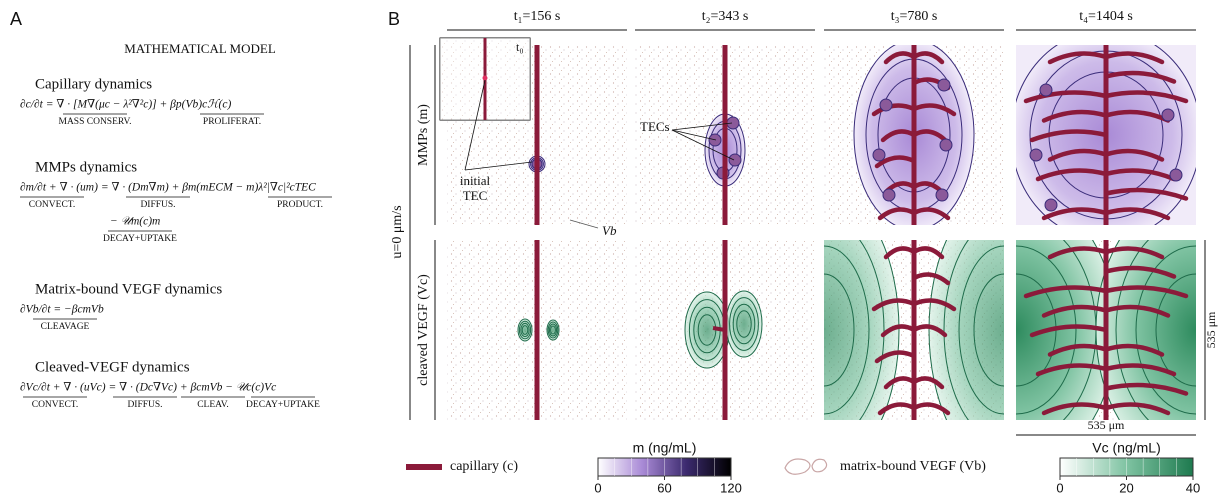 The image size is (1219, 498). What do you see at coordinates (731, 487) in the screenshot?
I see `colorbar-tick-label: 120` at bounding box center [731, 487].